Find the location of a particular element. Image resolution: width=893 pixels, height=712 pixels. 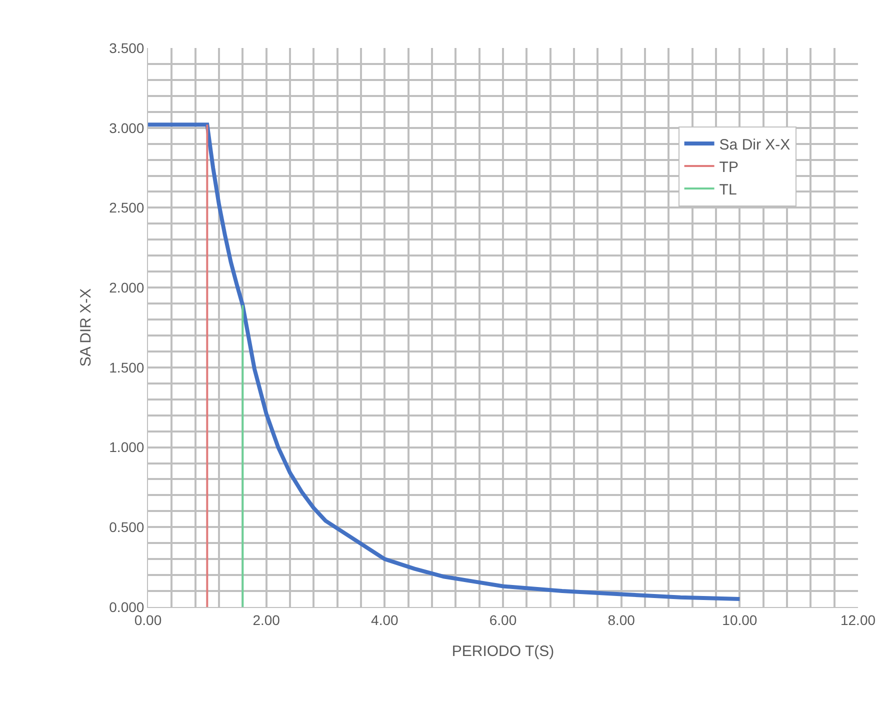

x-tick-label: 6.00 is located at coordinates (503, 620).